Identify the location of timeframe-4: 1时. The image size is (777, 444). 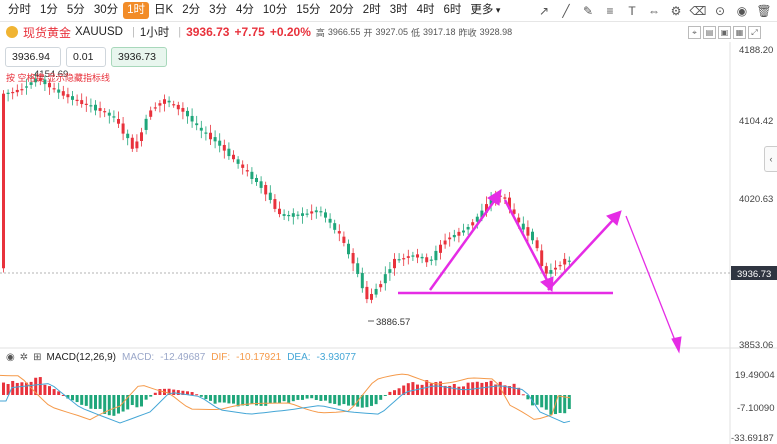
(136, 10).